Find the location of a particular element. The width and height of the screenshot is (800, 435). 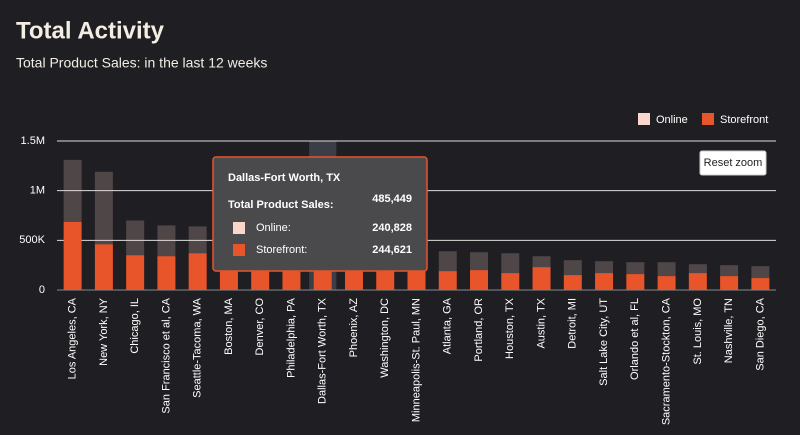

x-tick-label: Phoenix, AZ is located at coordinates (354, 328).